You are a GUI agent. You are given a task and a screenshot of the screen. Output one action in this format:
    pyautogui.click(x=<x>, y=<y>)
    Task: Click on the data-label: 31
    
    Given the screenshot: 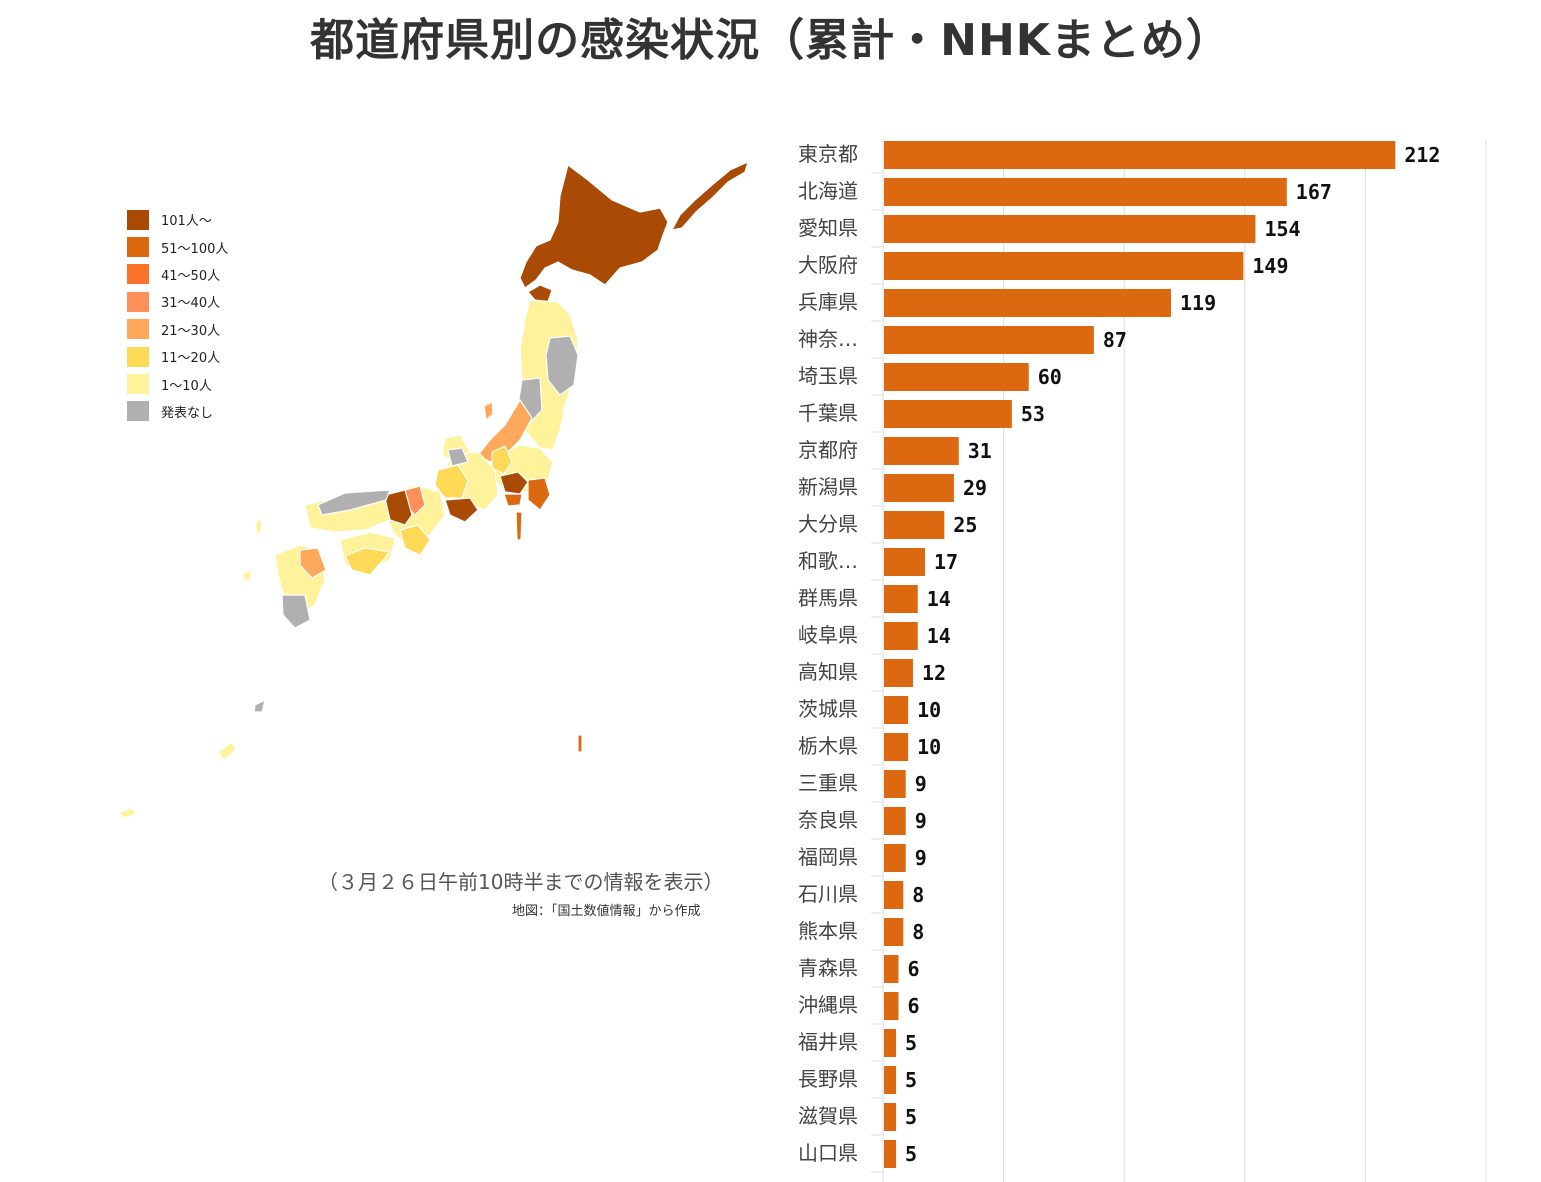 What is the action you would take?
    pyautogui.click(x=980, y=451)
    